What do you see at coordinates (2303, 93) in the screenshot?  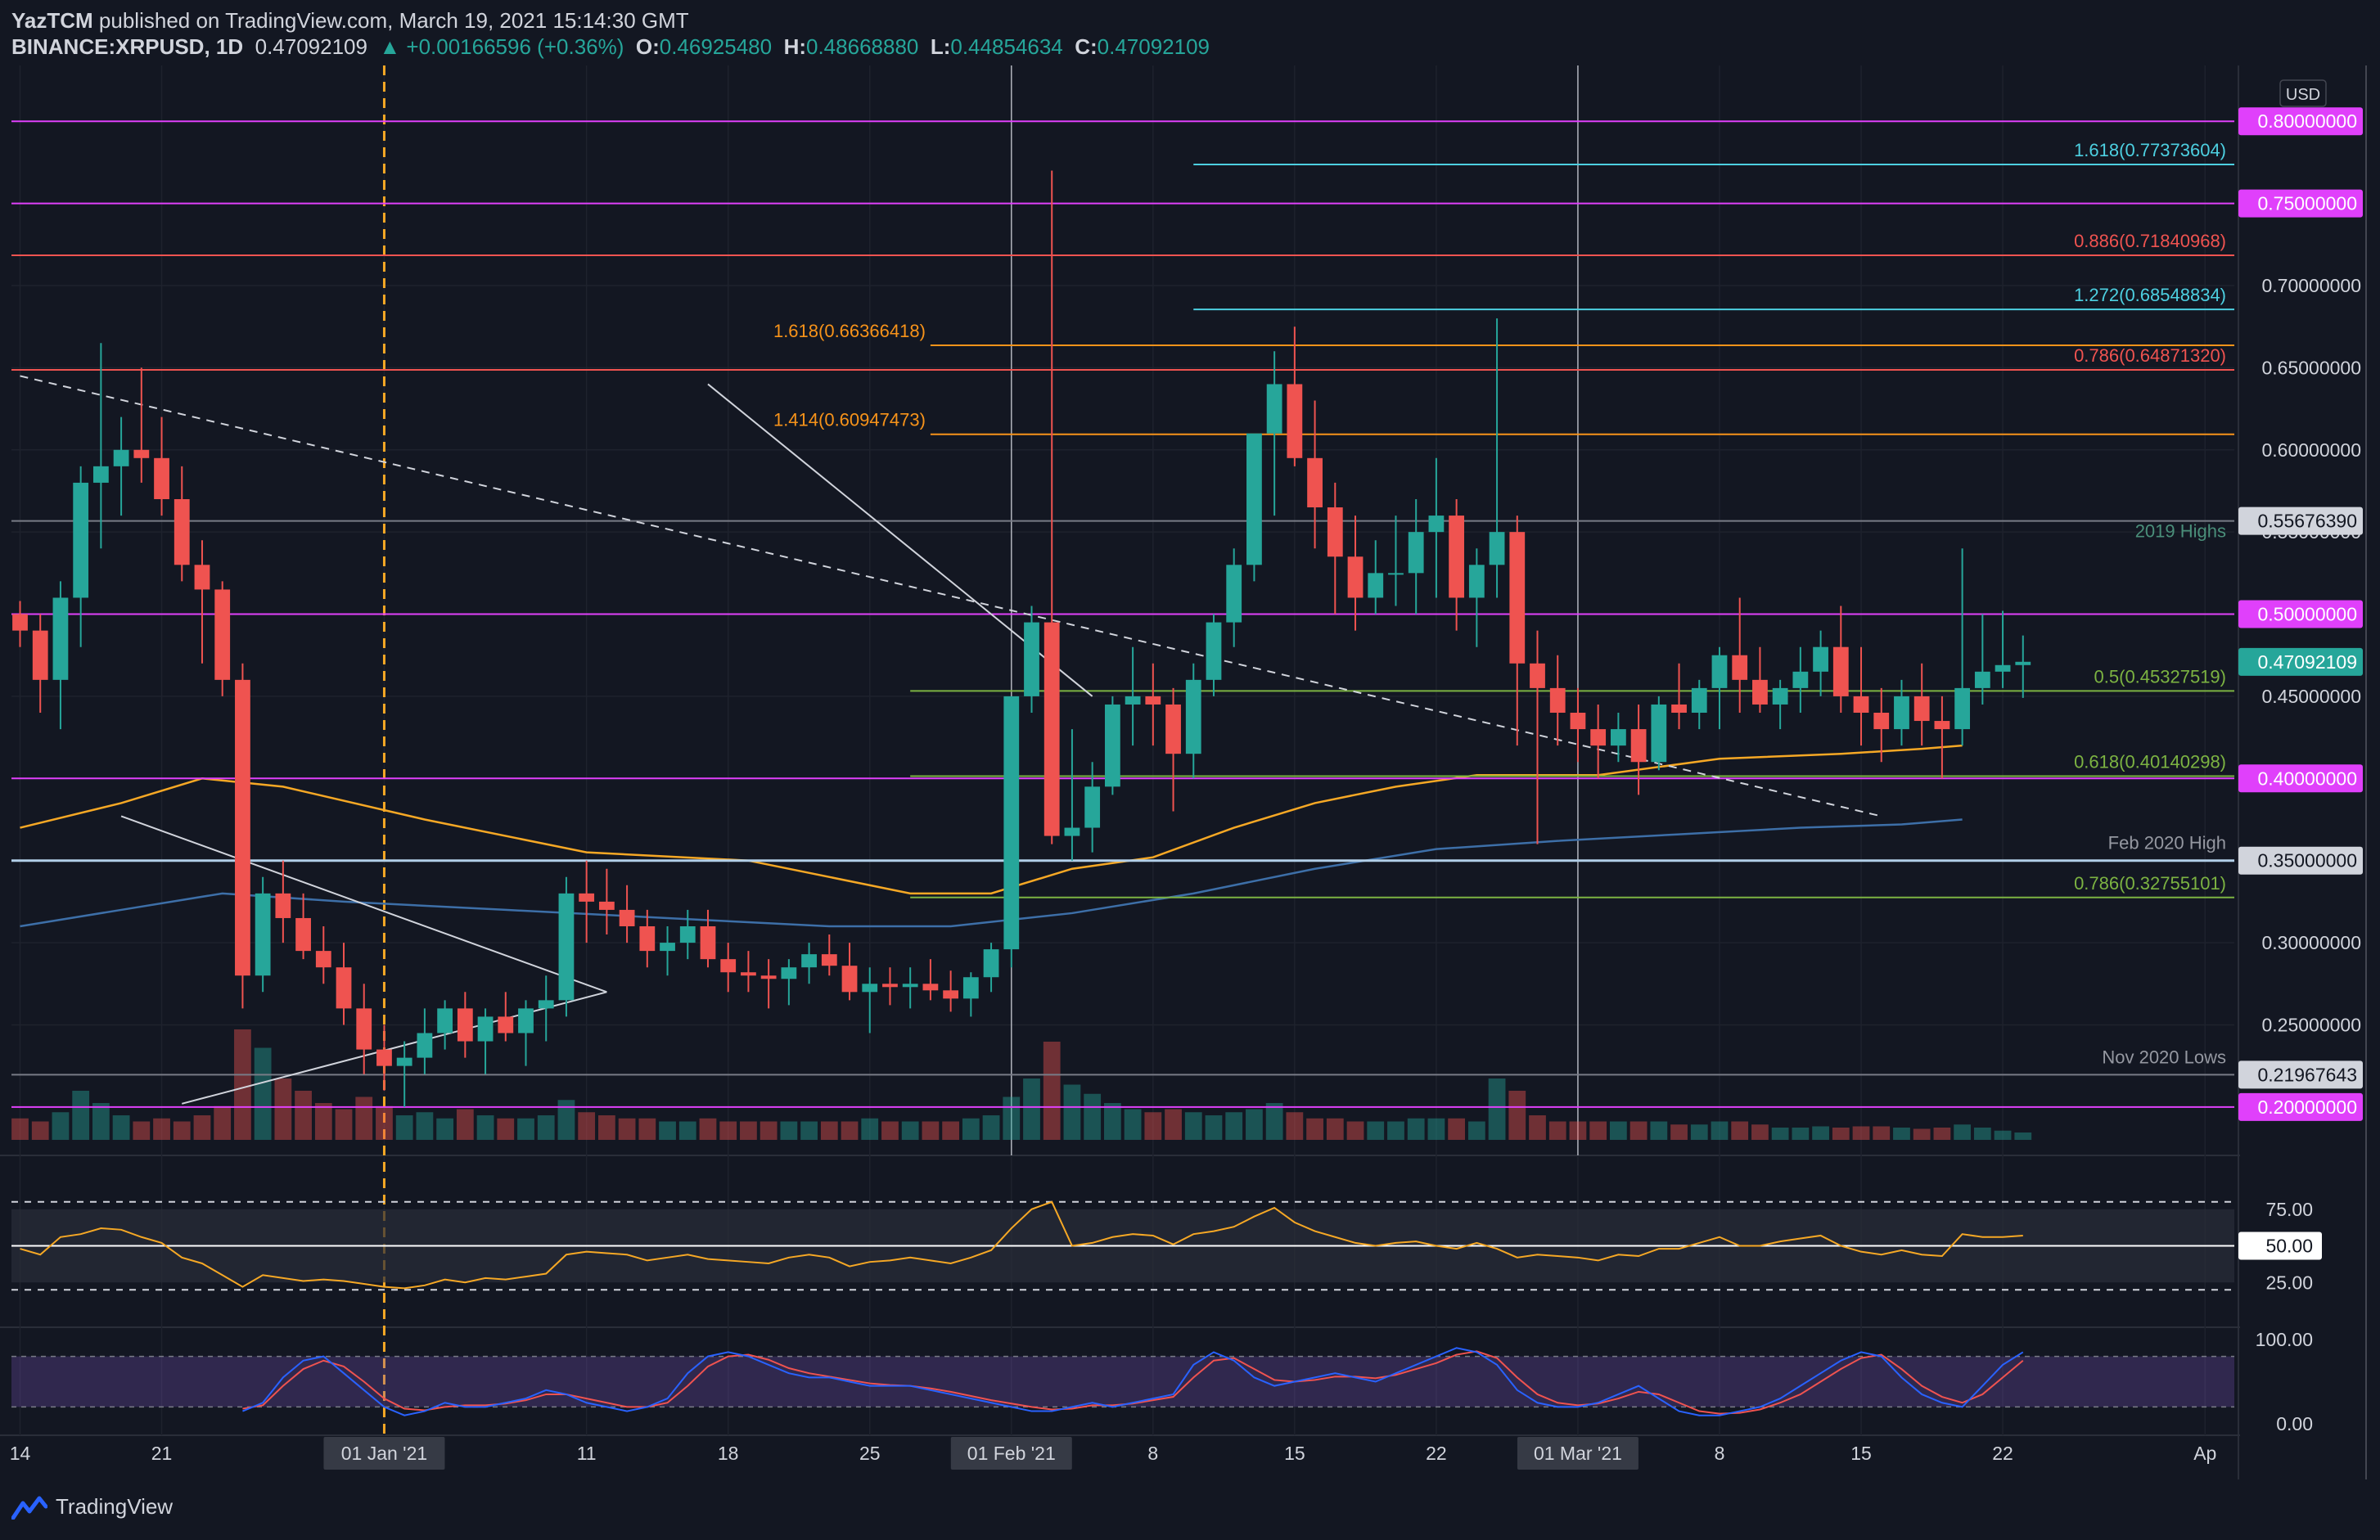 I see `currency-badge` at bounding box center [2303, 93].